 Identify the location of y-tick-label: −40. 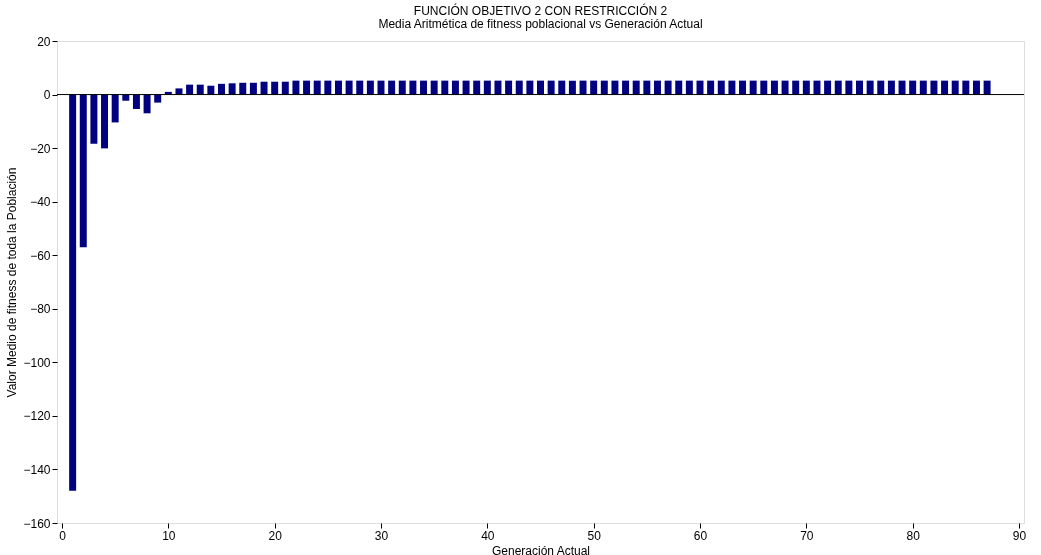
(40, 202).